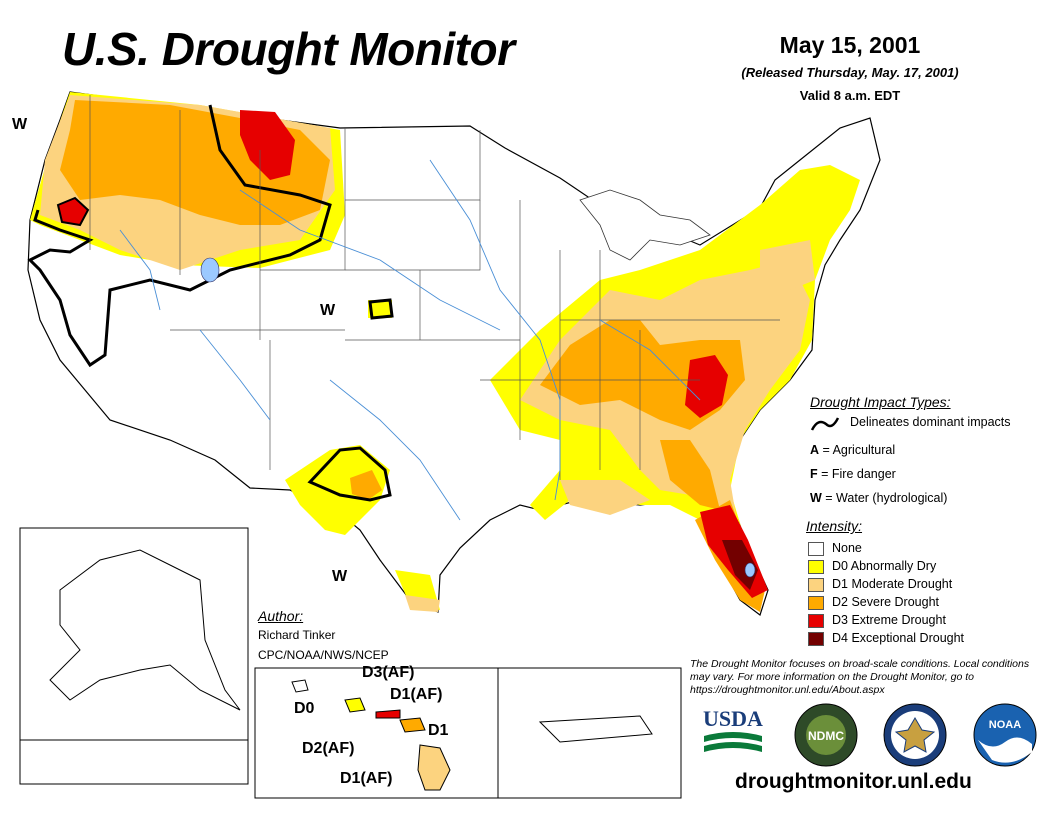  What do you see at coordinates (388, 714) in the screenshot?
I see `hawaii-molokai` at bounding box center [388, 714].